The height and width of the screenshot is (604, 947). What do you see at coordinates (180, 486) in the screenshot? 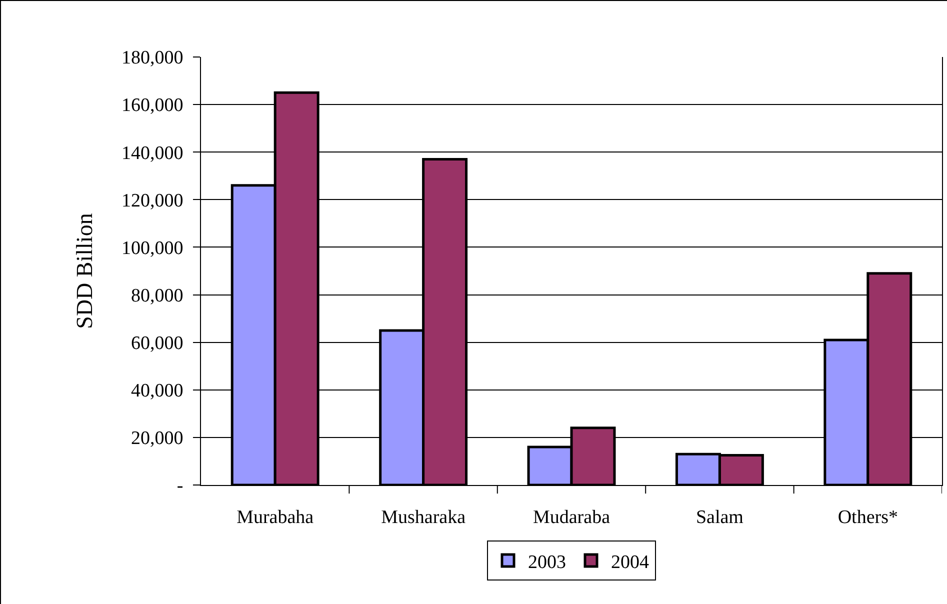
I see `y-tick-label: -` at bounding box center [180, 486].